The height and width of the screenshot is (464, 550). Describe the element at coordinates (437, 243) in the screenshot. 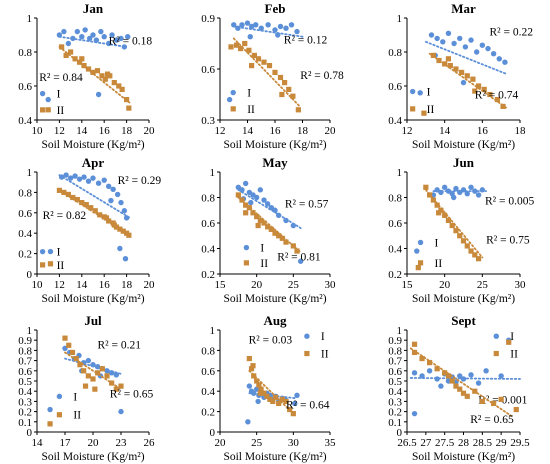

I see `legend-label: I` at that location.